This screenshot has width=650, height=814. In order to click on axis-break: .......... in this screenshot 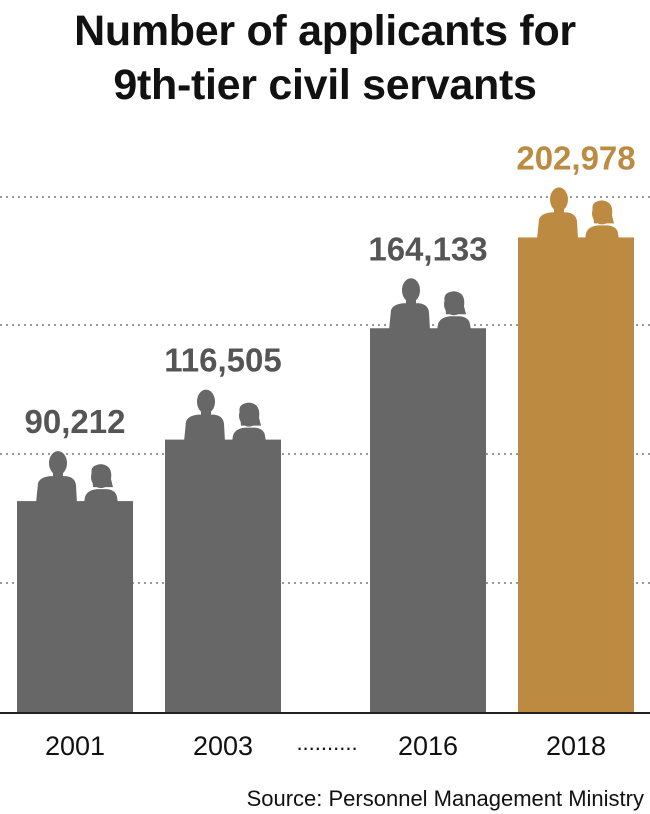, I will do `click(326, 742)`.